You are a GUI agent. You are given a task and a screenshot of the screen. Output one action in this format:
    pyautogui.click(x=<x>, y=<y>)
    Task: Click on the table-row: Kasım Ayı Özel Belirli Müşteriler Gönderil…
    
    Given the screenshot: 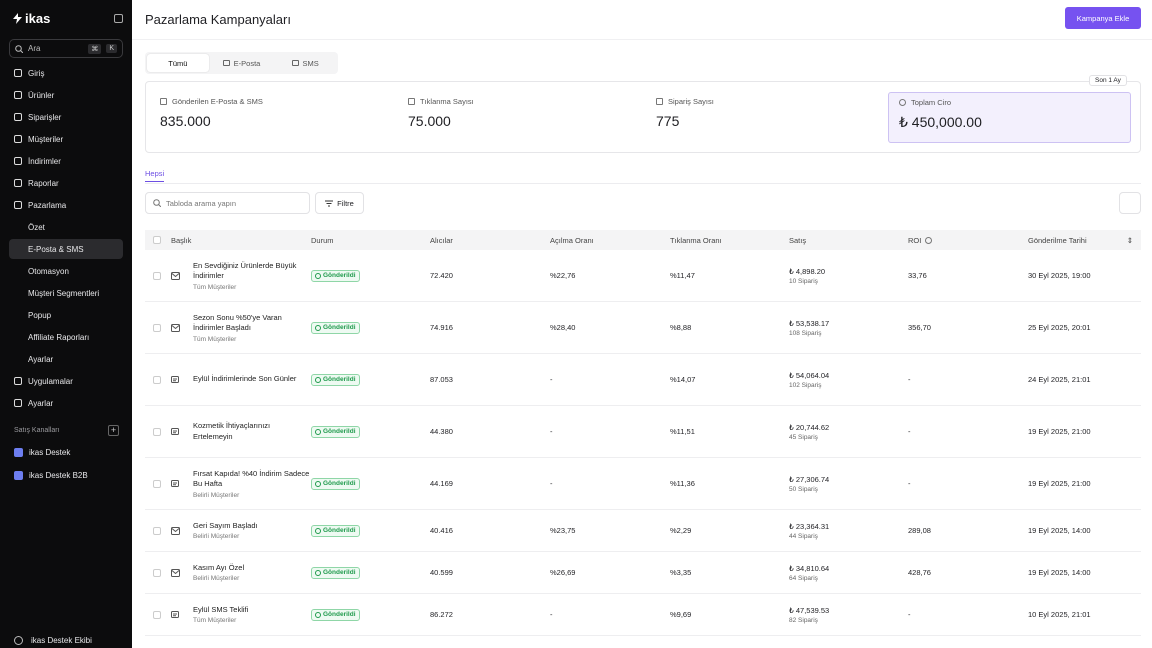 What is the action you would take?
    pyautogui.click(x=643, y=573)
    